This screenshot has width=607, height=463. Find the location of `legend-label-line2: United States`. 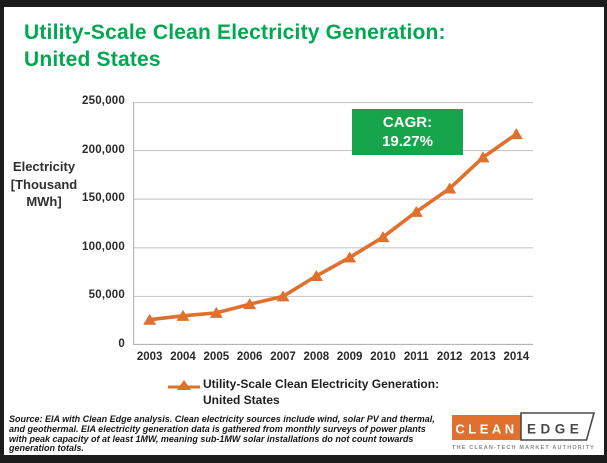

legend-label-line2: United States is located at coordinates (241, 399).